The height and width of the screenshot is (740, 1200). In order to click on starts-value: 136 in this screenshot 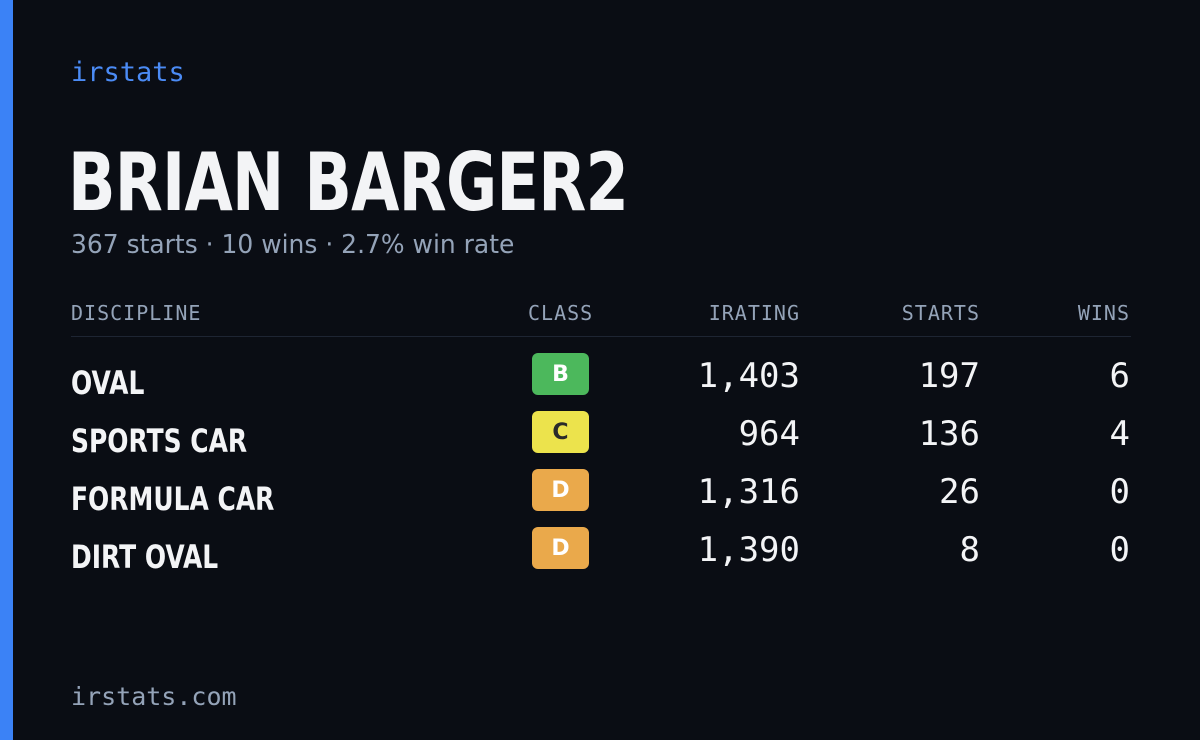, I will do `click(949, 434)`.